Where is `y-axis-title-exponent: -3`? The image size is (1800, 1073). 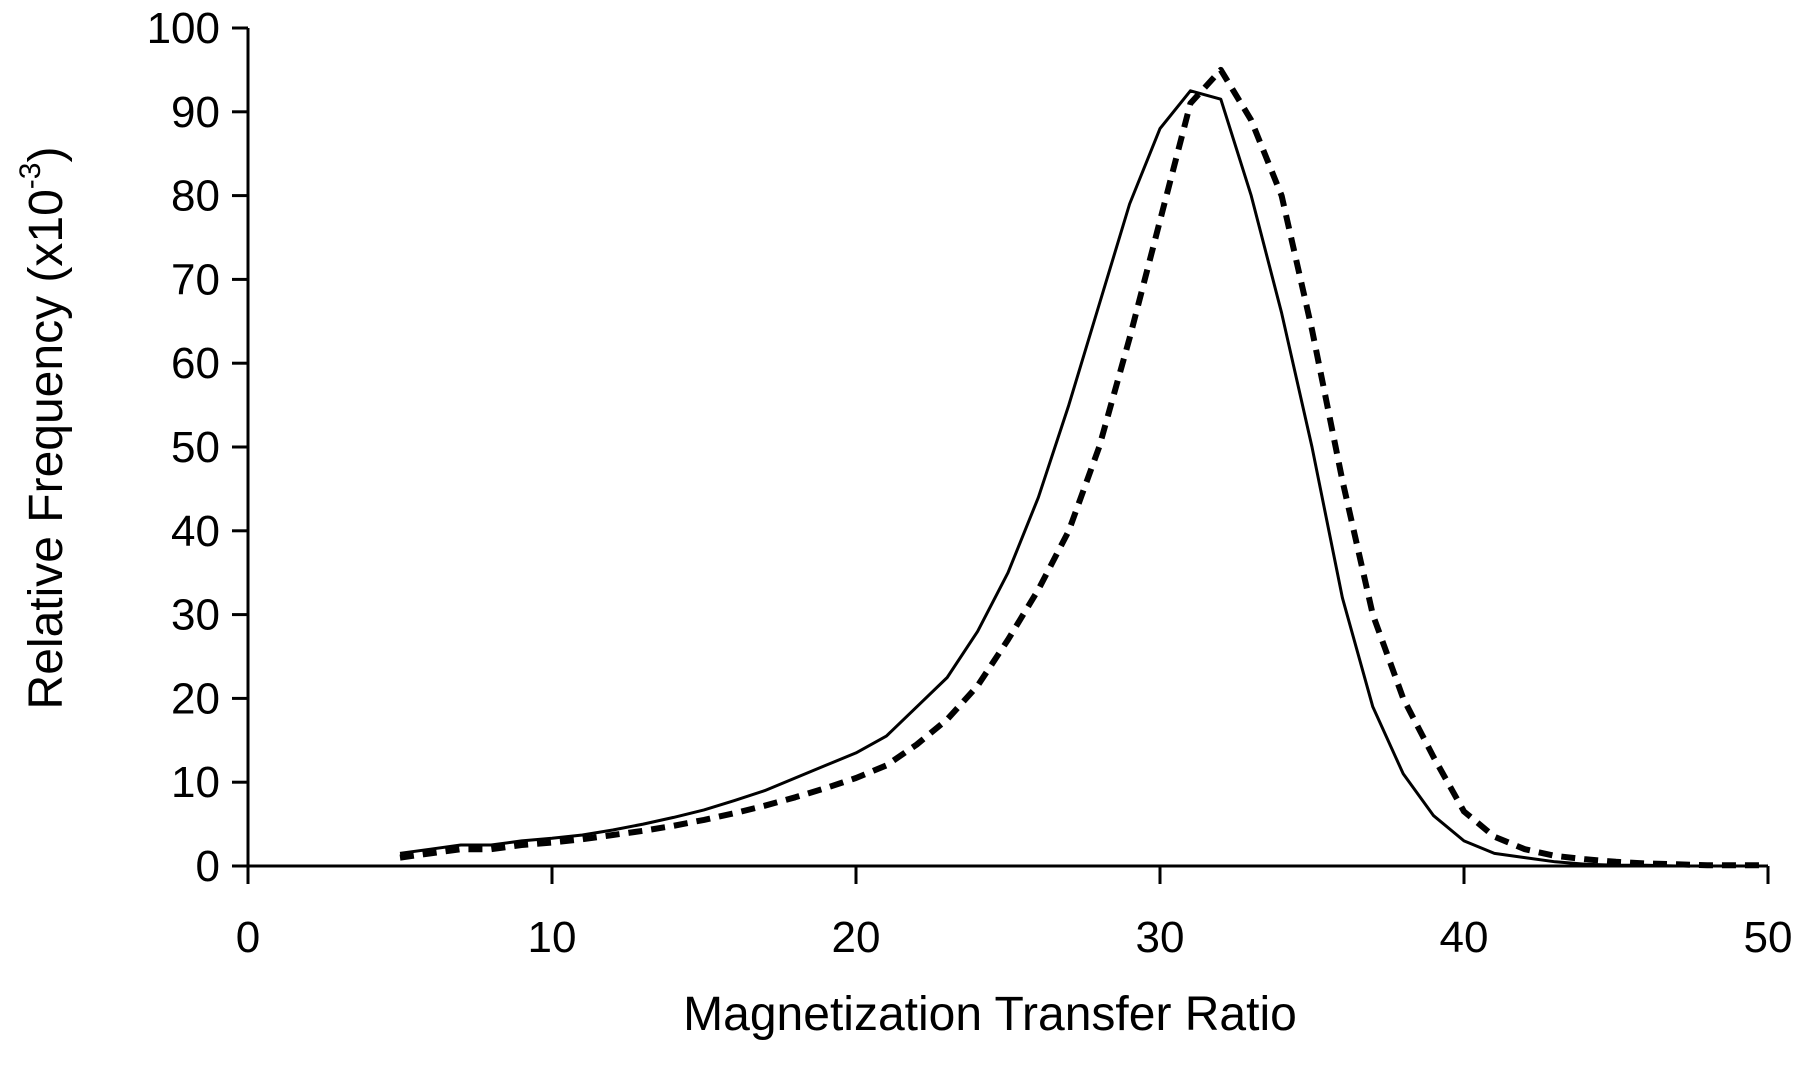
y-axis-title-exponent: -3 is located at coordinates (30, 176).